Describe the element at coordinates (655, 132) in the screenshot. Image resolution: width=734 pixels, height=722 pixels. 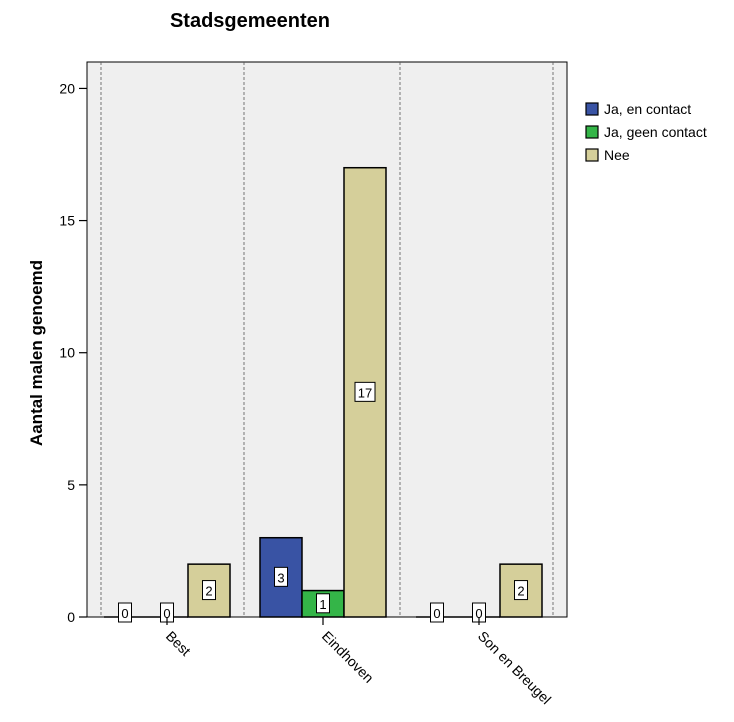
I see `legend-label: Ja, geen contact` at that location.